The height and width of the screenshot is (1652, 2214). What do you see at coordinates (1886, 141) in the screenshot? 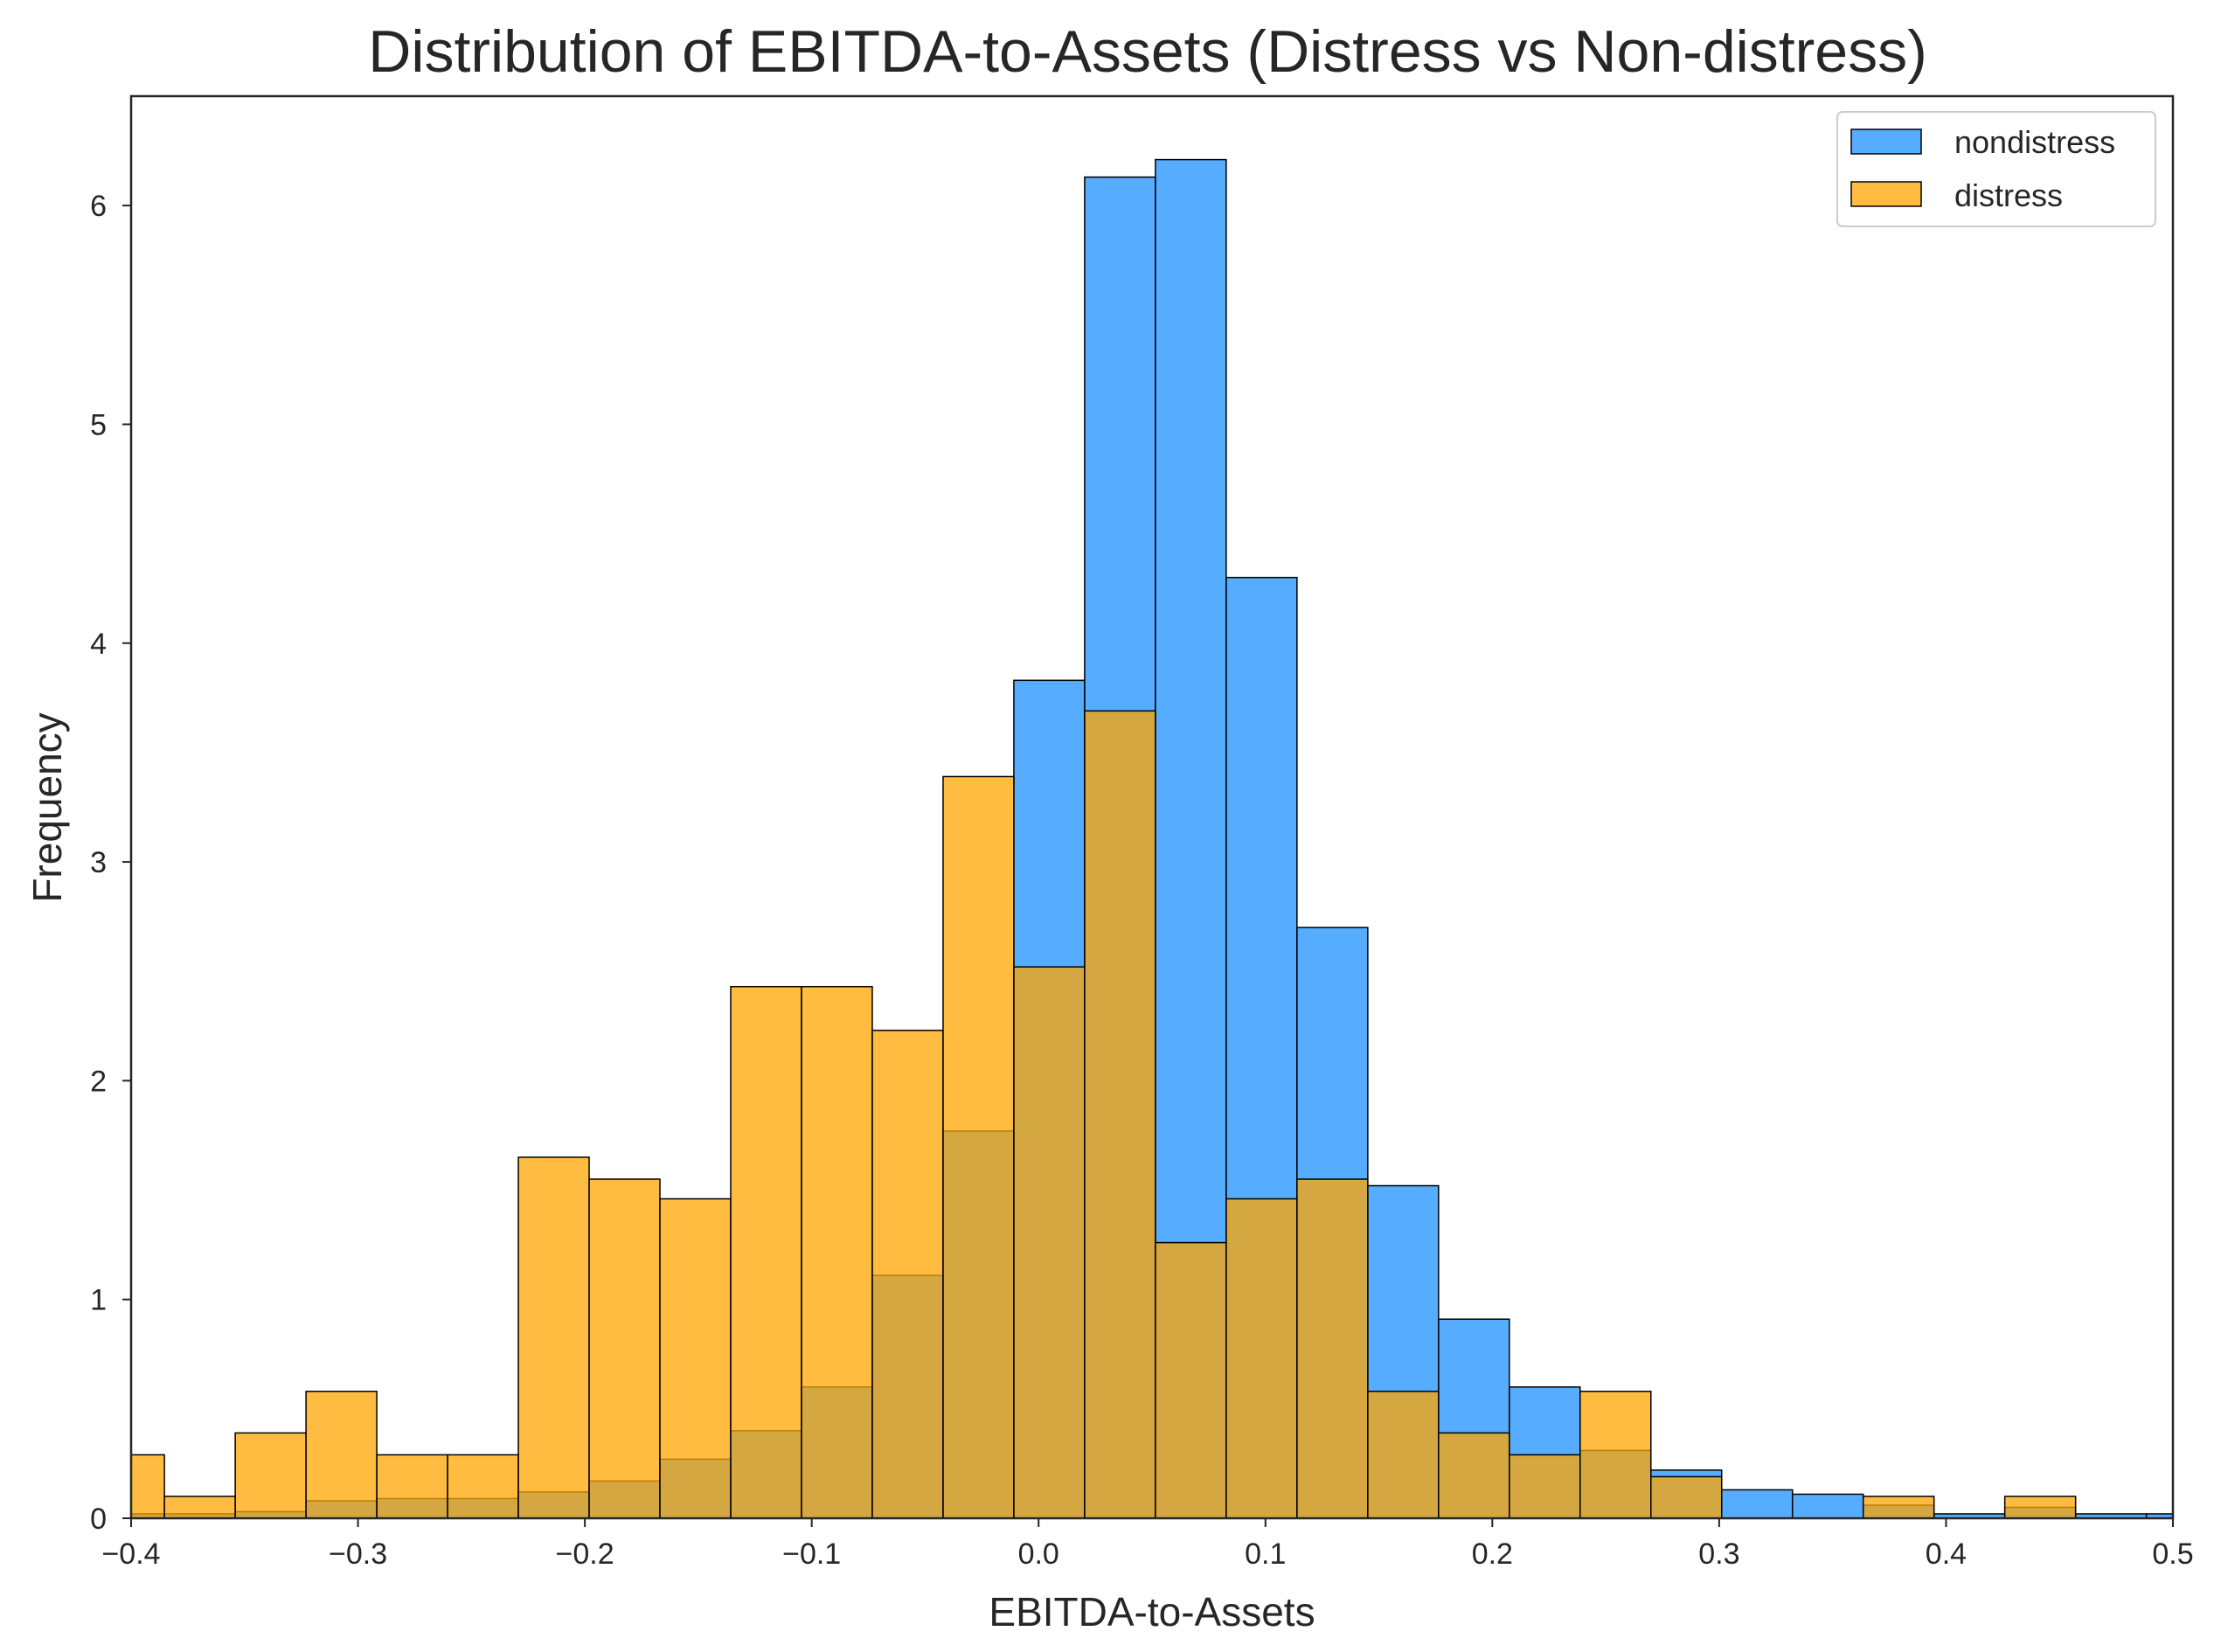
I see `legend-swatch-nondistress` at bounding box center [1886, 141].